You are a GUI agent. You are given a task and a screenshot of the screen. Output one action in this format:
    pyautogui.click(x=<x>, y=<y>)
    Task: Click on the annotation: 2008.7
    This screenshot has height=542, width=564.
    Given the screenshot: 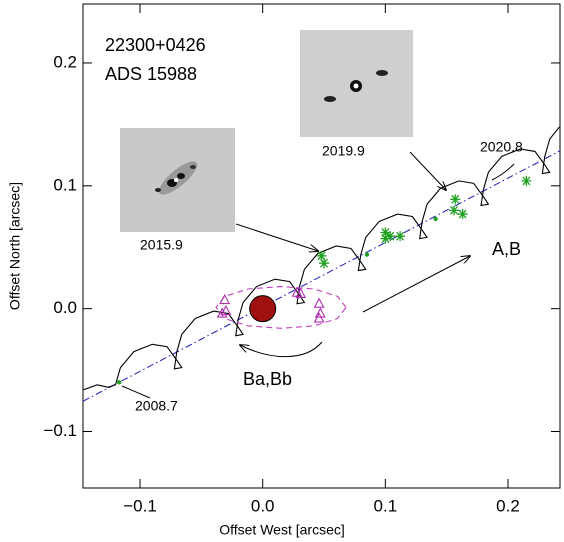 What is the action you would take?
    pyautogui.click(x=156, y=406)
    